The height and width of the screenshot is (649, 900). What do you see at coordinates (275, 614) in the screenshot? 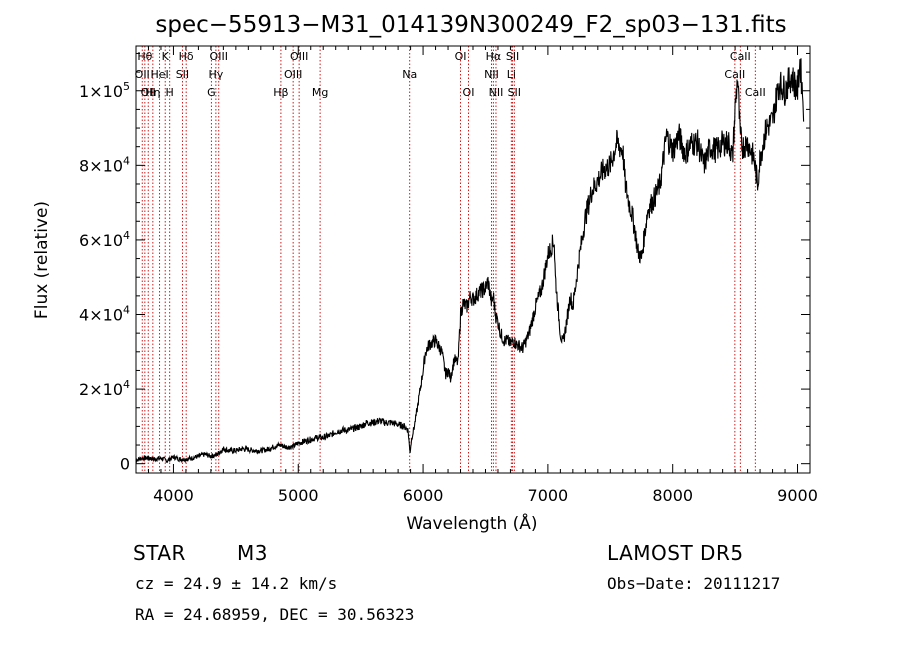
I see `ra-dec: RA = 24.68959, DEC = 30.56323` at bounding box center [275, 614].